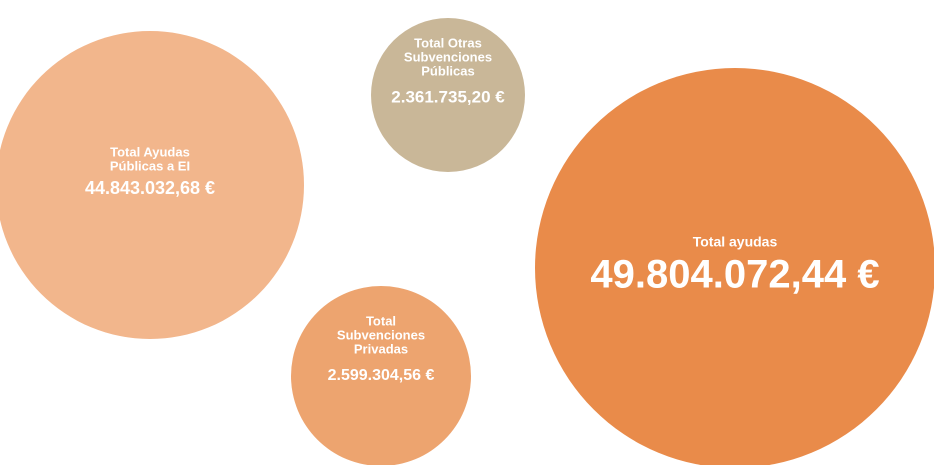  Describe the element at coordinates (447, 70) in the screenshot. I see `bubble-label: Públicas` at that location.